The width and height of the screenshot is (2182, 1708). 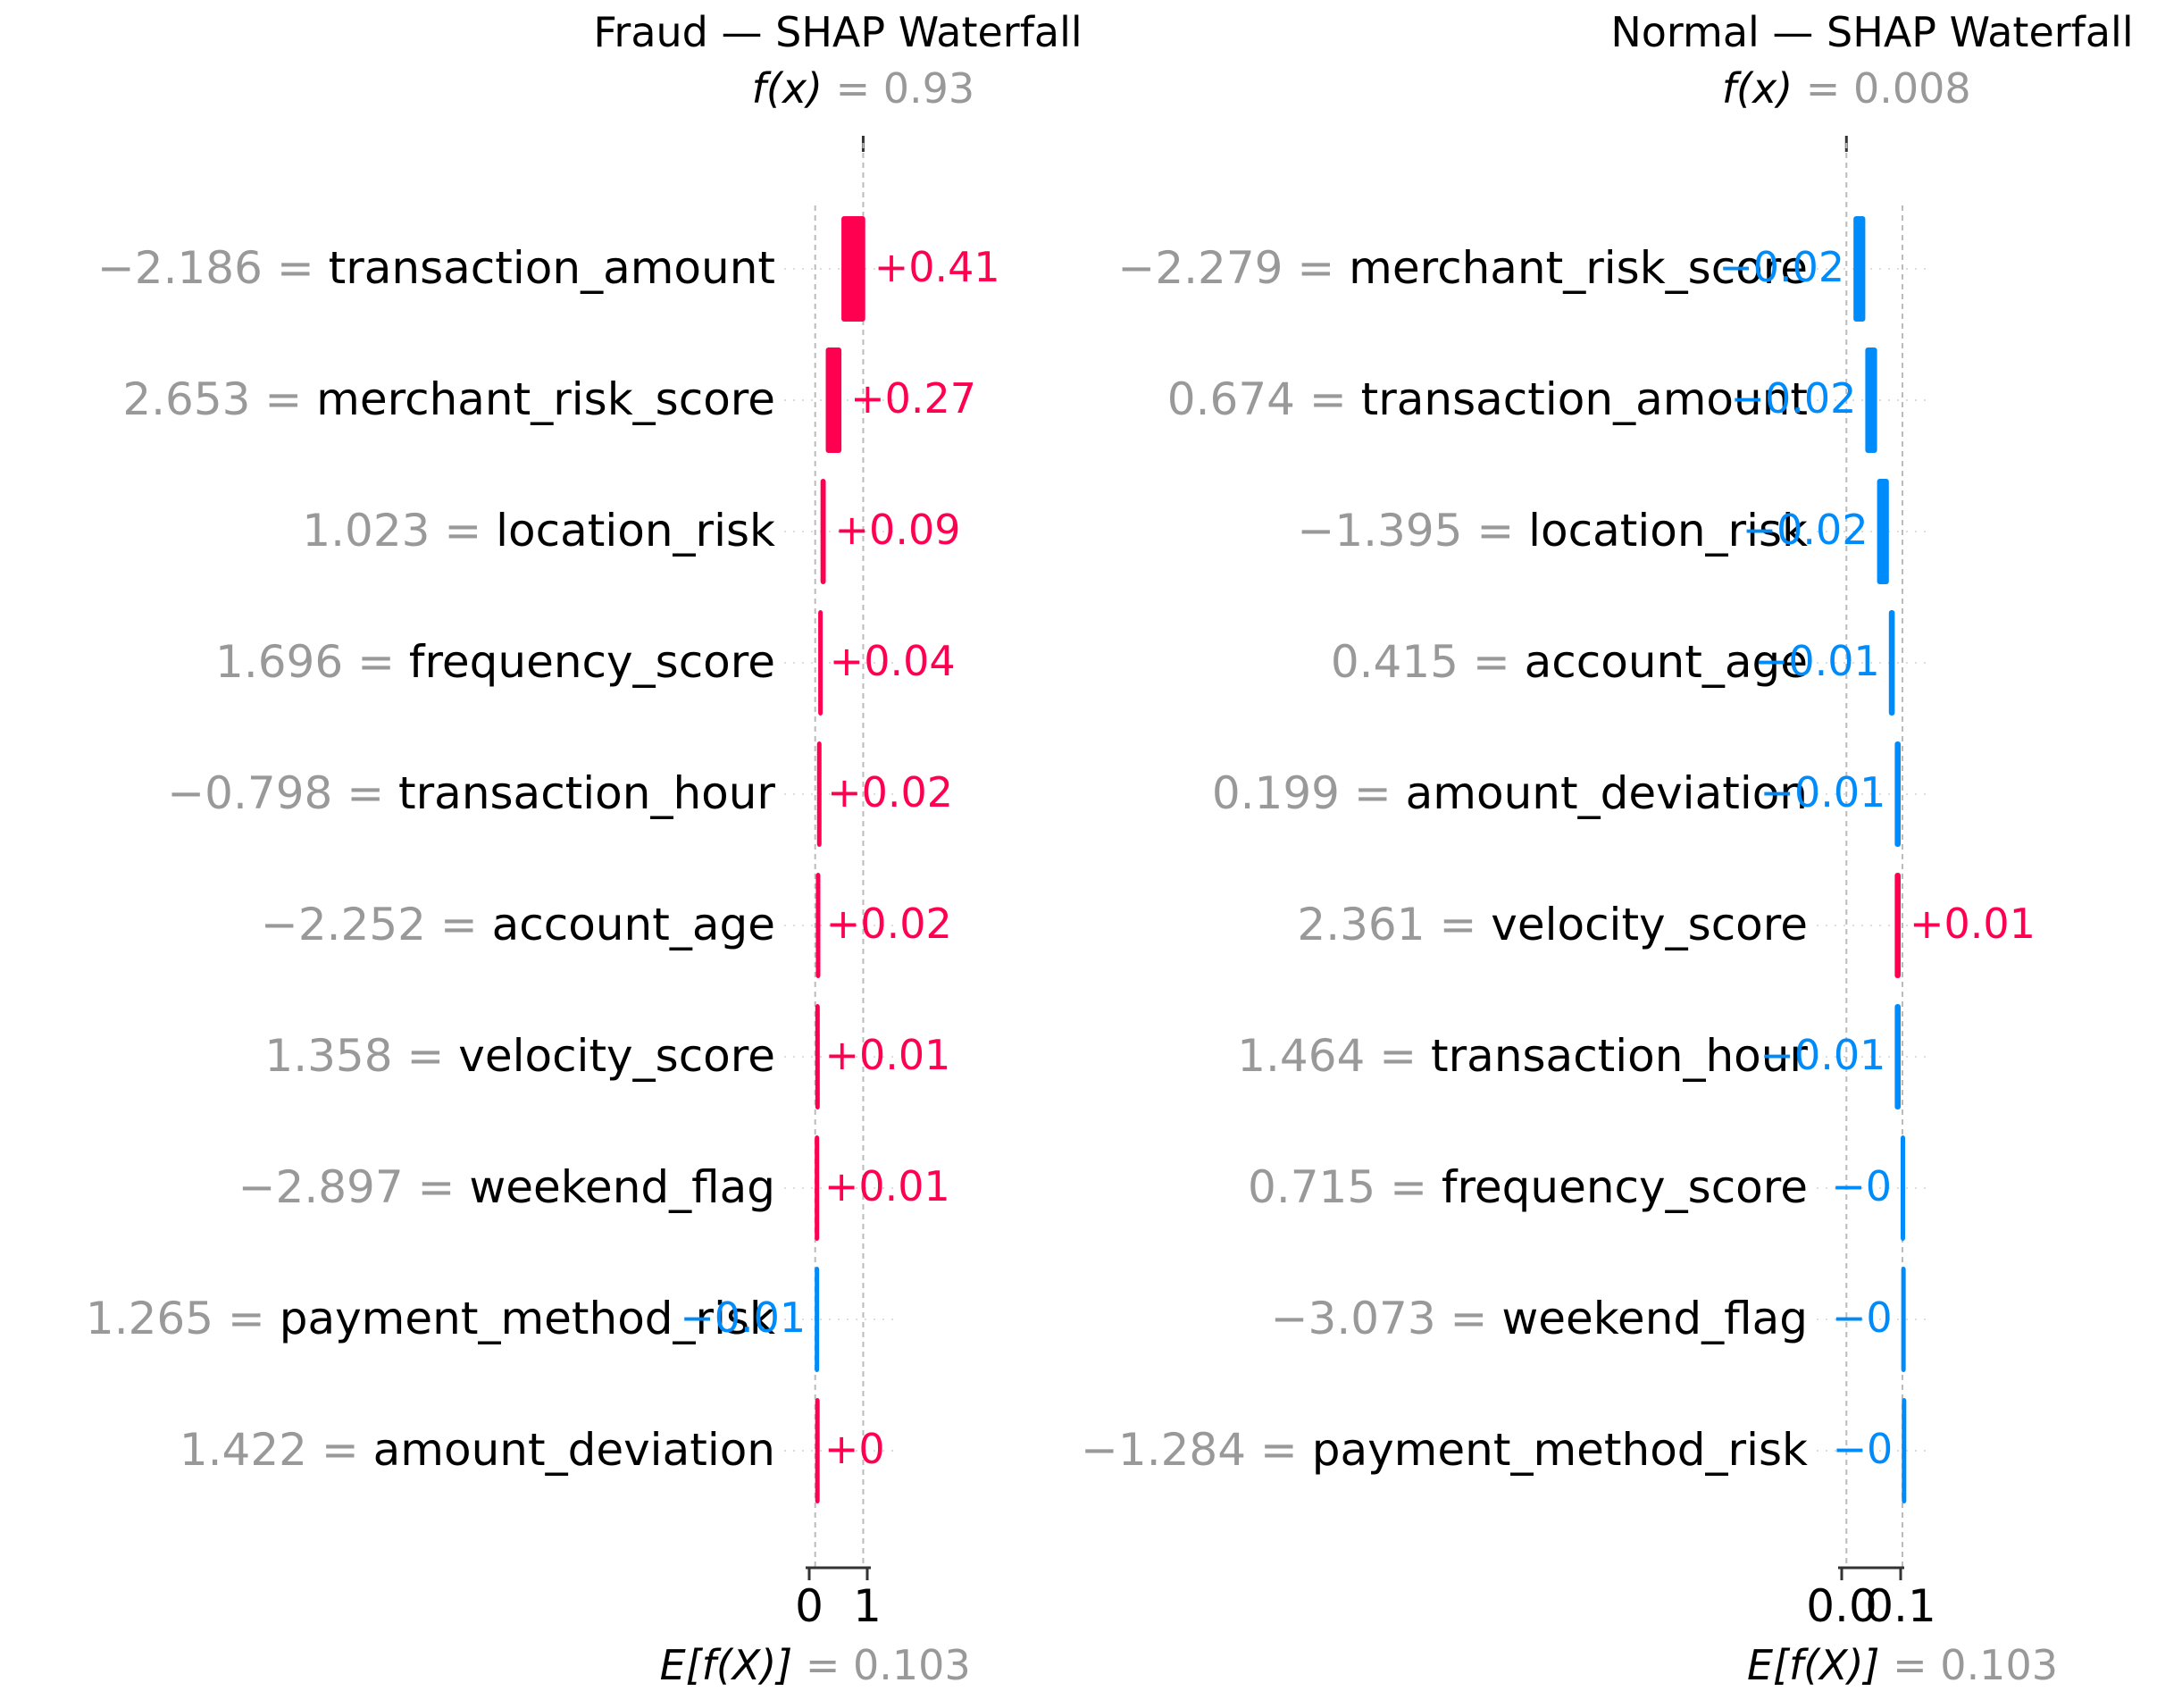 I want to click on feature-value: −1.395, so click(x=1379, y=531).